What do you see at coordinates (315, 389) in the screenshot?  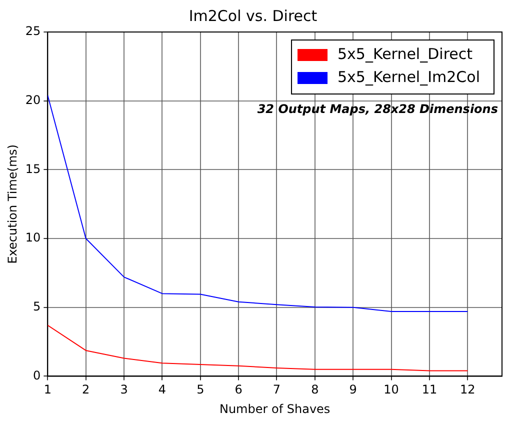 I see `x-tick-label: 8` at bounding box center [315, 389].